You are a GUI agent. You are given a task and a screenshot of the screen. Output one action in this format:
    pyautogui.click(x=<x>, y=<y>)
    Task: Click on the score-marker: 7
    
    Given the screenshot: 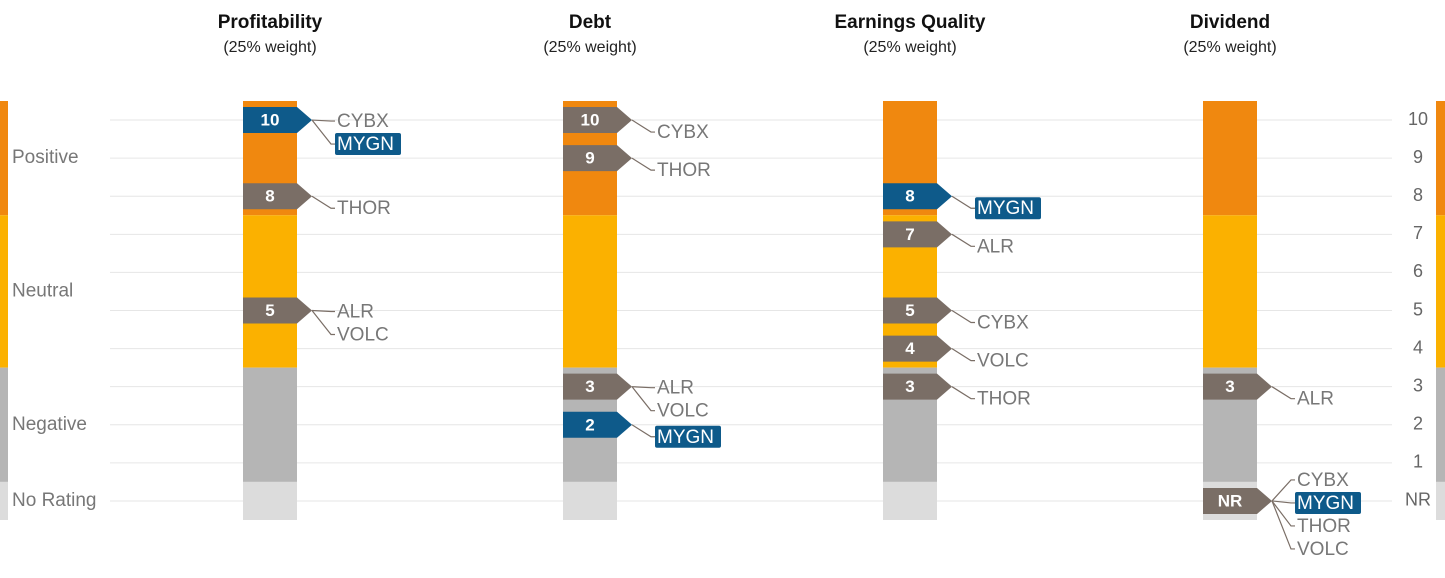 What is the action you would take?
    pyautogui.click(x=917, y=234)
    